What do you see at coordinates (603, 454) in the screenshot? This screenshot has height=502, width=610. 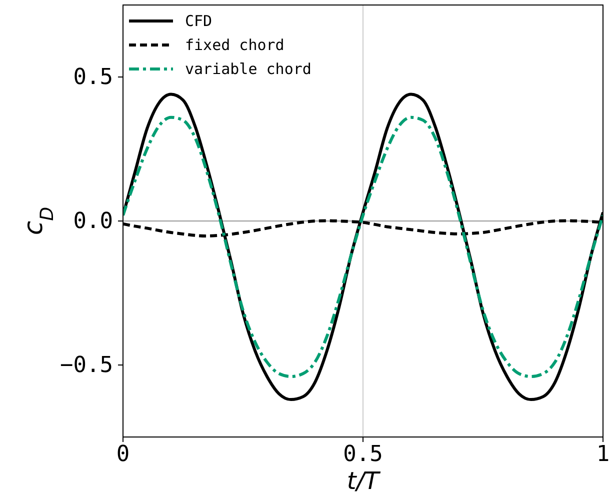 I see `x-tick-label: 1` at bounding box center [603, 454].